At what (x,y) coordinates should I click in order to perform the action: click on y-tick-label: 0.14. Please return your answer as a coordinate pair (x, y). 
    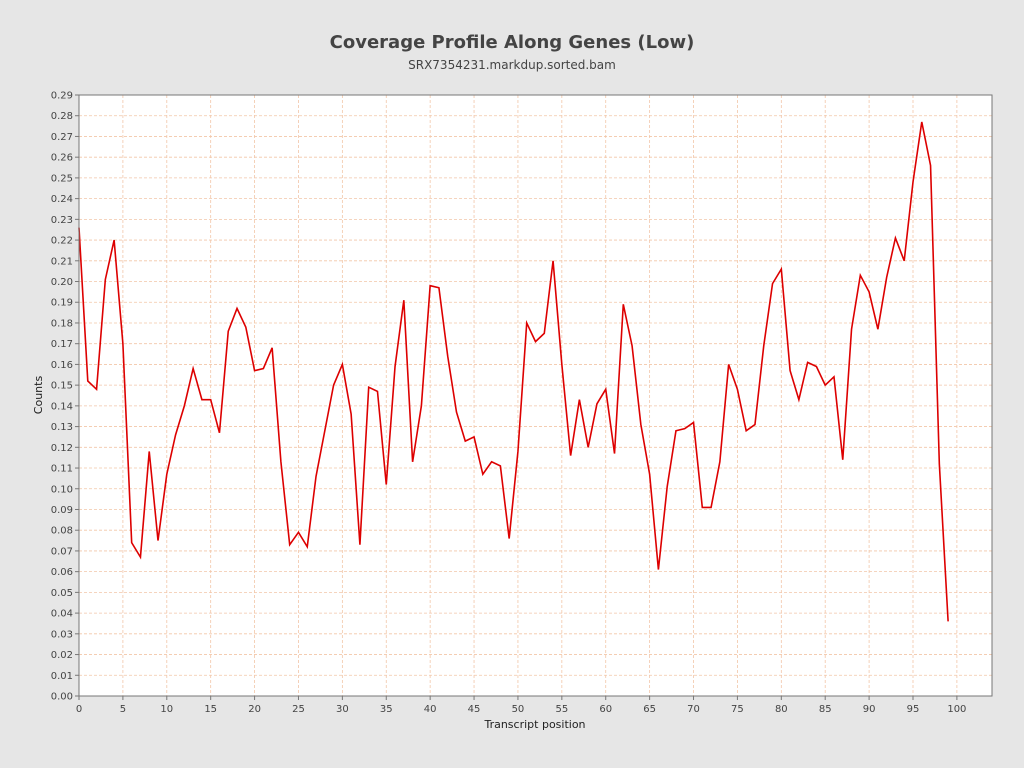
    Looking at the image, I should click on (62, 406).